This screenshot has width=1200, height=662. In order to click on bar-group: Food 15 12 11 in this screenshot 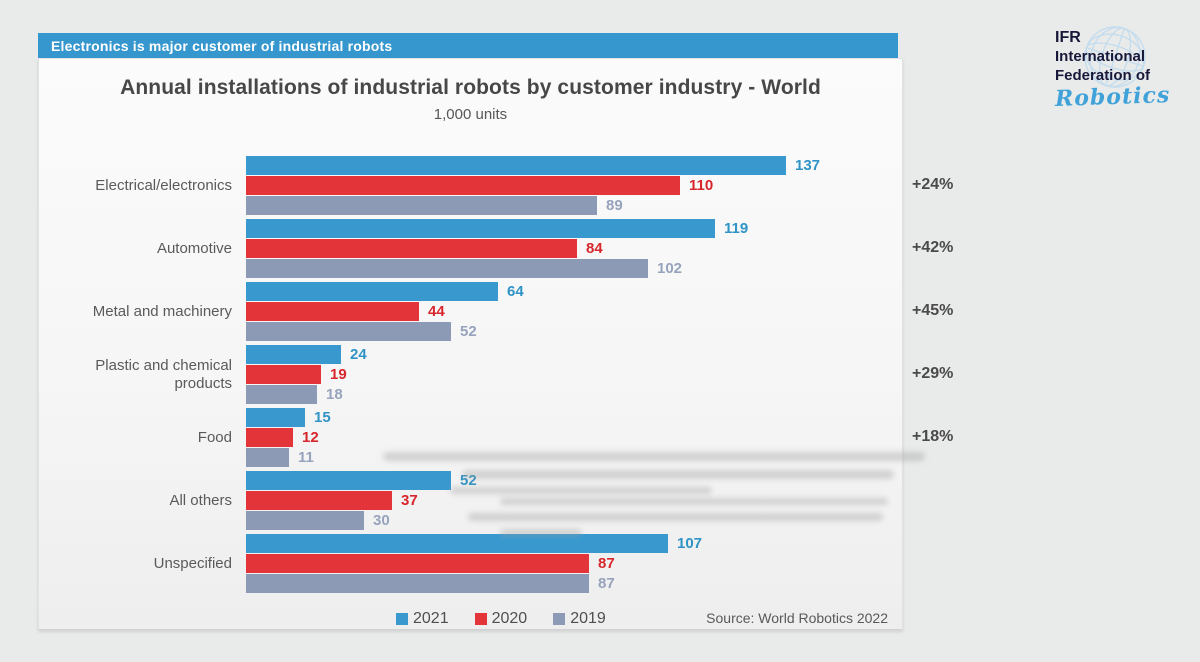, I will do `click(470, 437)`.